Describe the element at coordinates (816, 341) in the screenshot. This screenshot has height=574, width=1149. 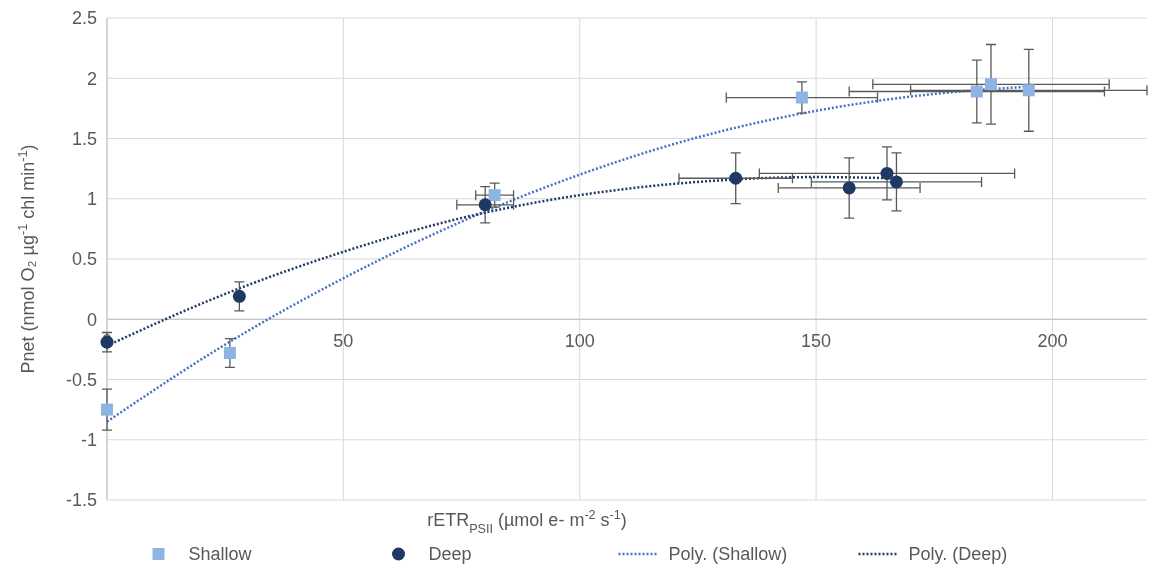
I see `x-tick-label: 150` at that location.